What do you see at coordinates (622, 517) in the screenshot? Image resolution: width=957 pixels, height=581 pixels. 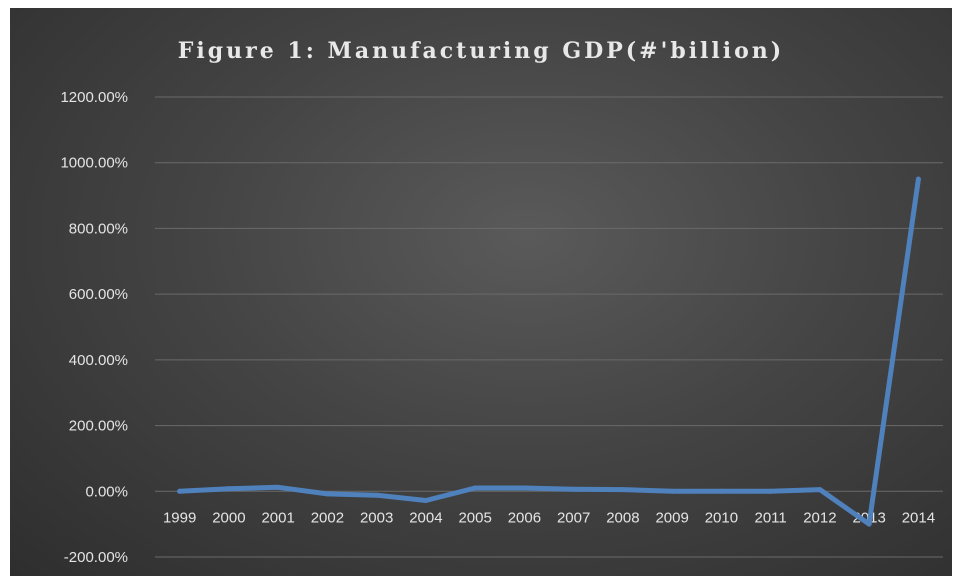 I see `x-tick-label: 2008` at bounding box center [622, 517].